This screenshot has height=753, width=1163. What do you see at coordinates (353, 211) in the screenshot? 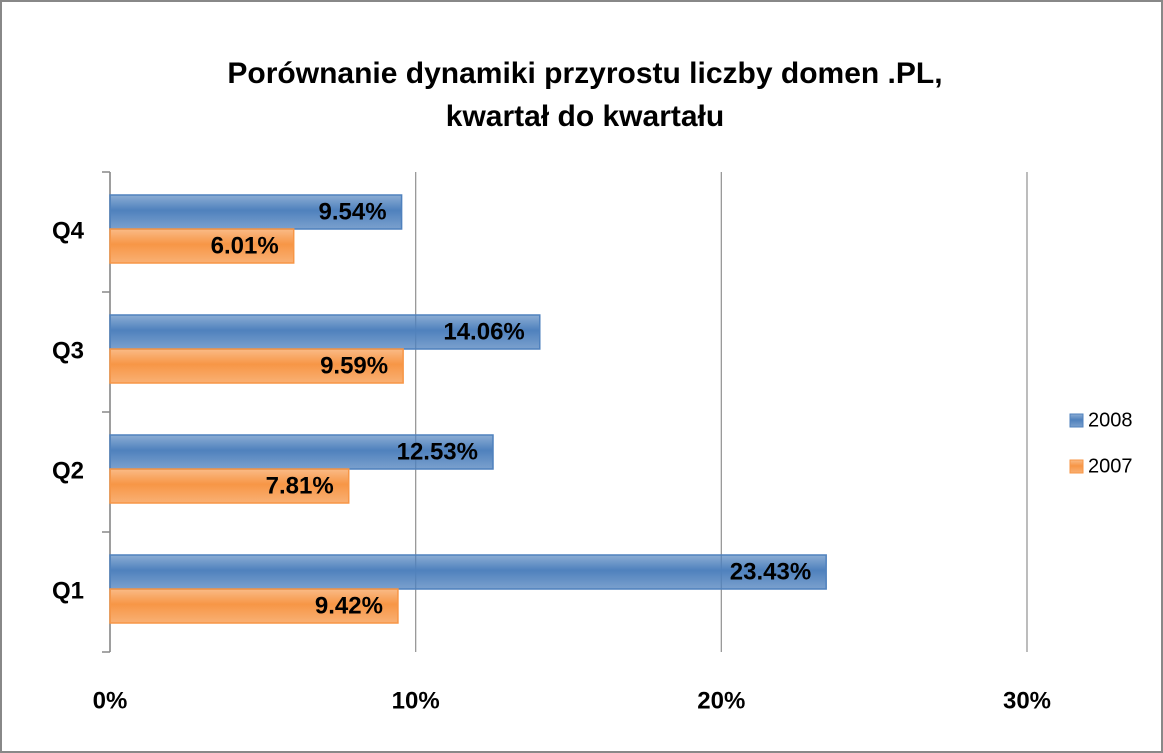
I see `data-label: 9.54%` at bounding box center [353, 211].